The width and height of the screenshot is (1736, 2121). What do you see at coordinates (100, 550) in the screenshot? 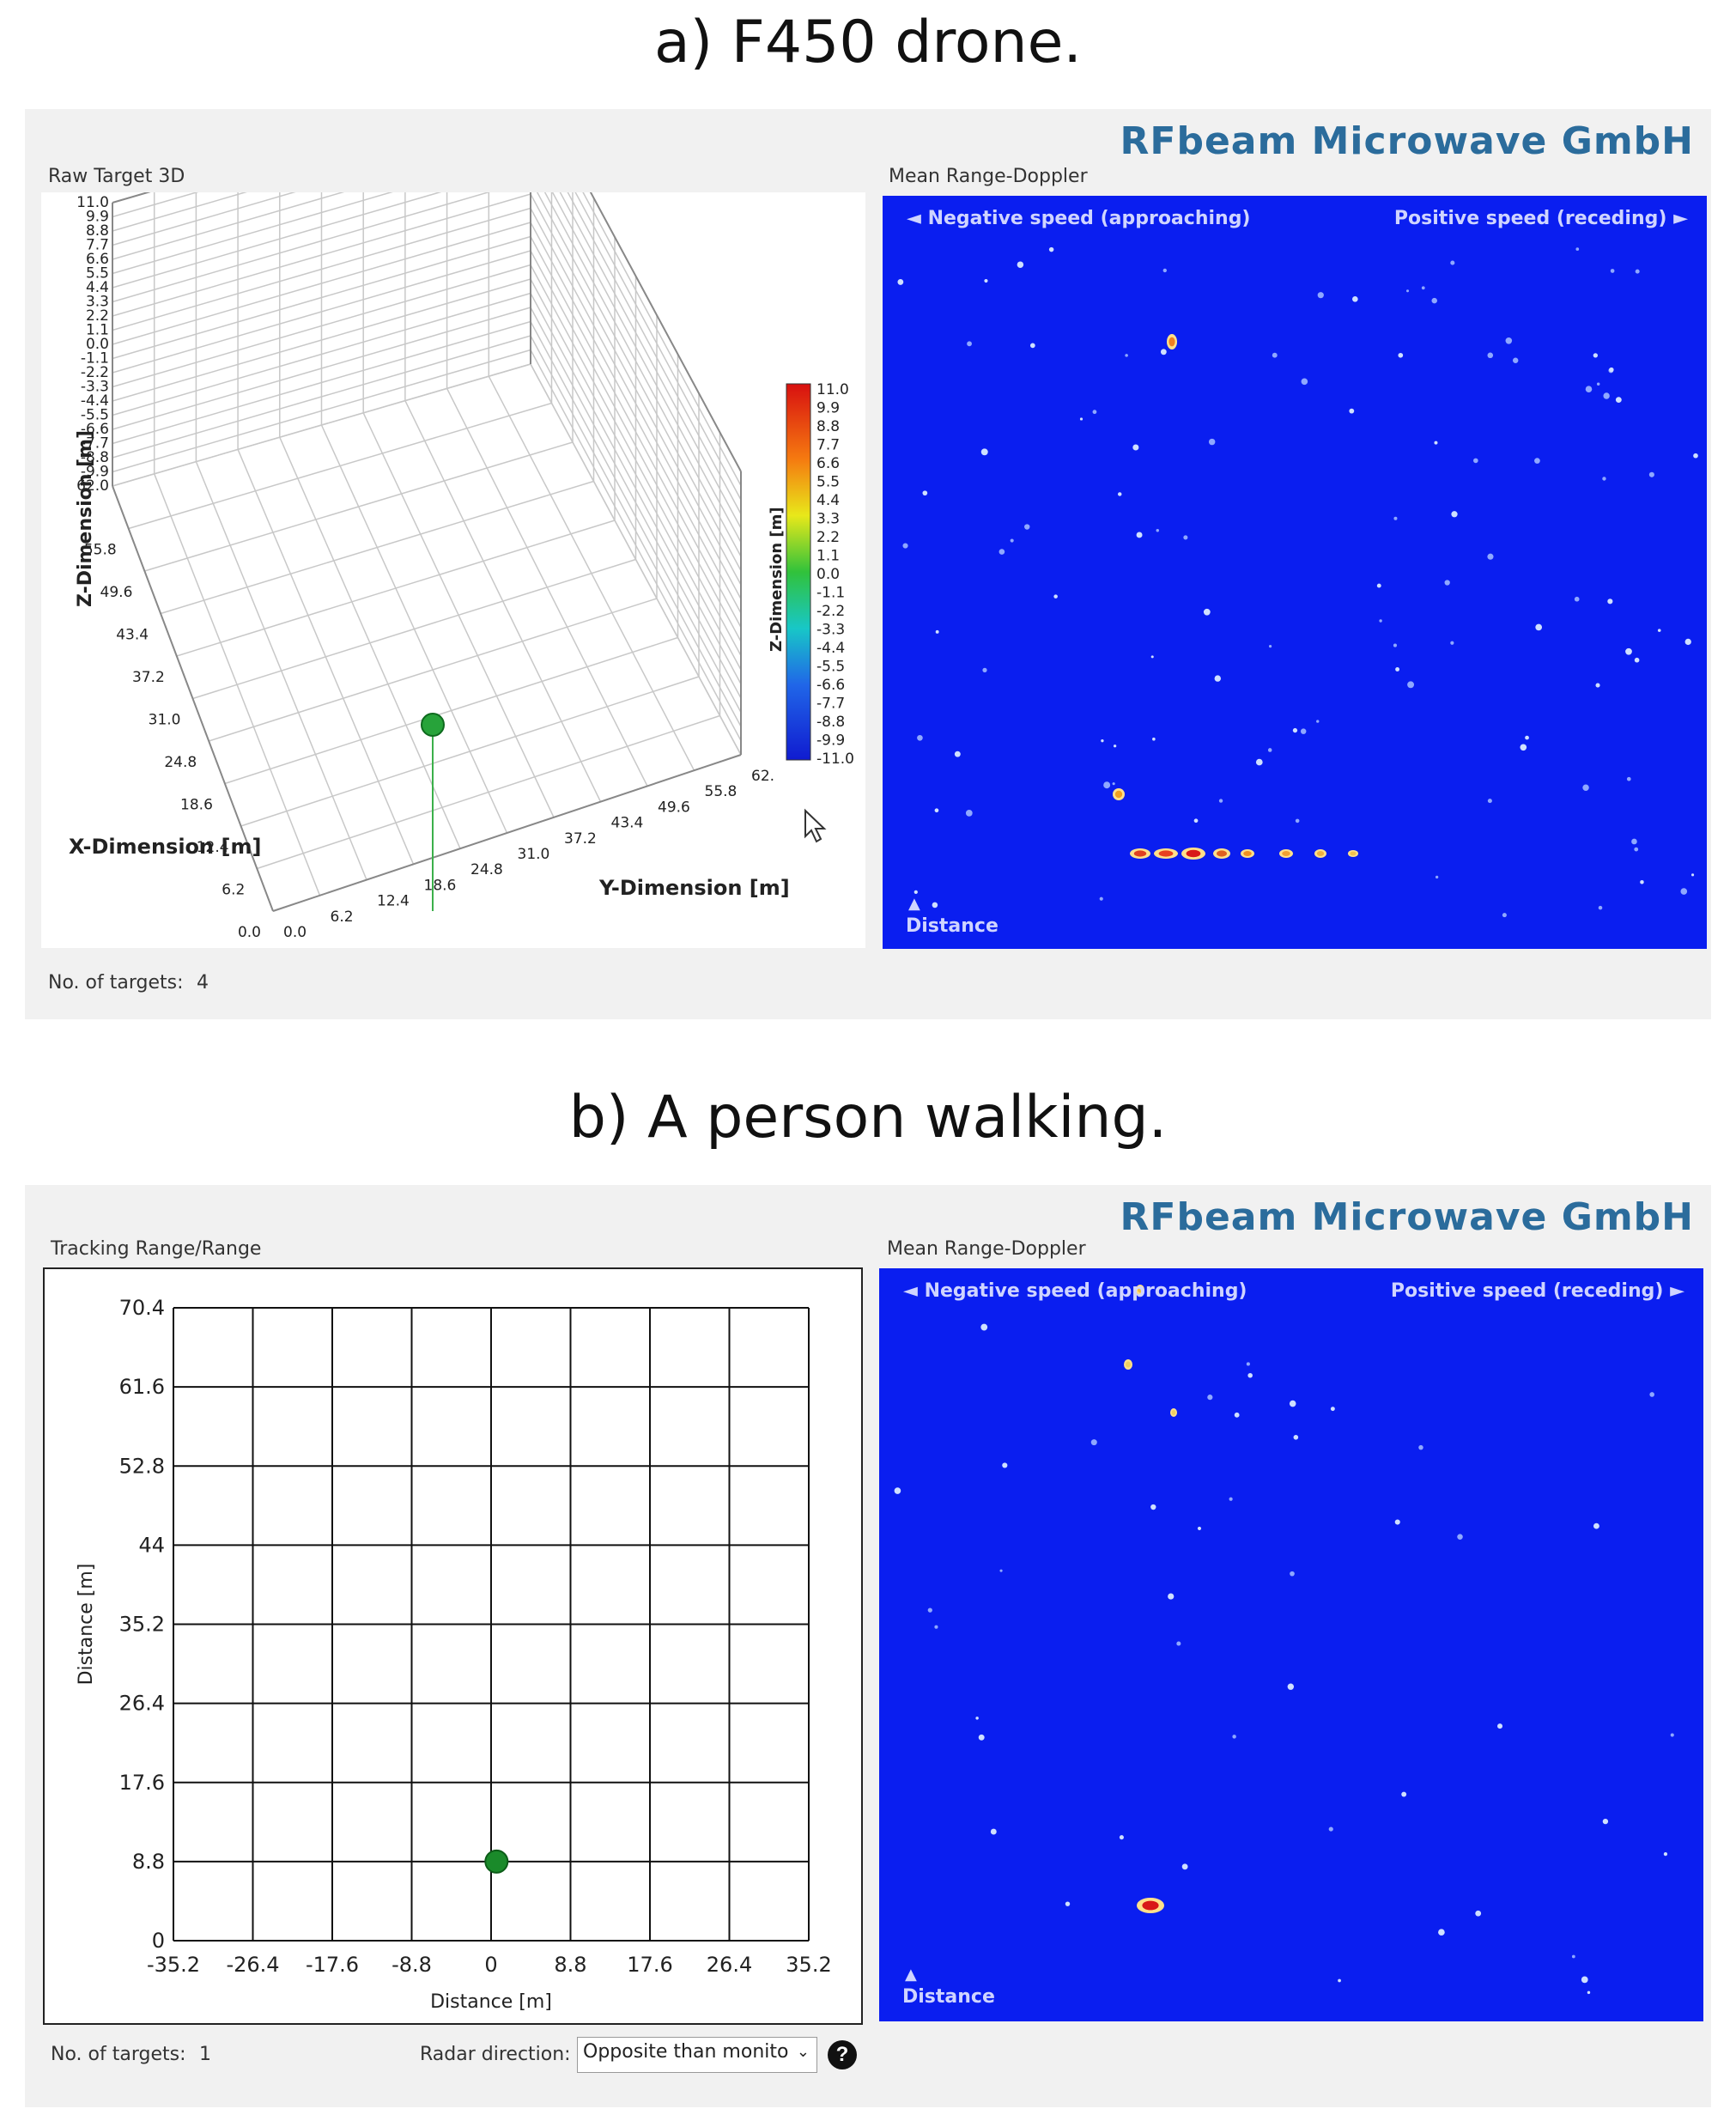
I see `x-tick-label: 55.8` at bounding box center [100, 550].